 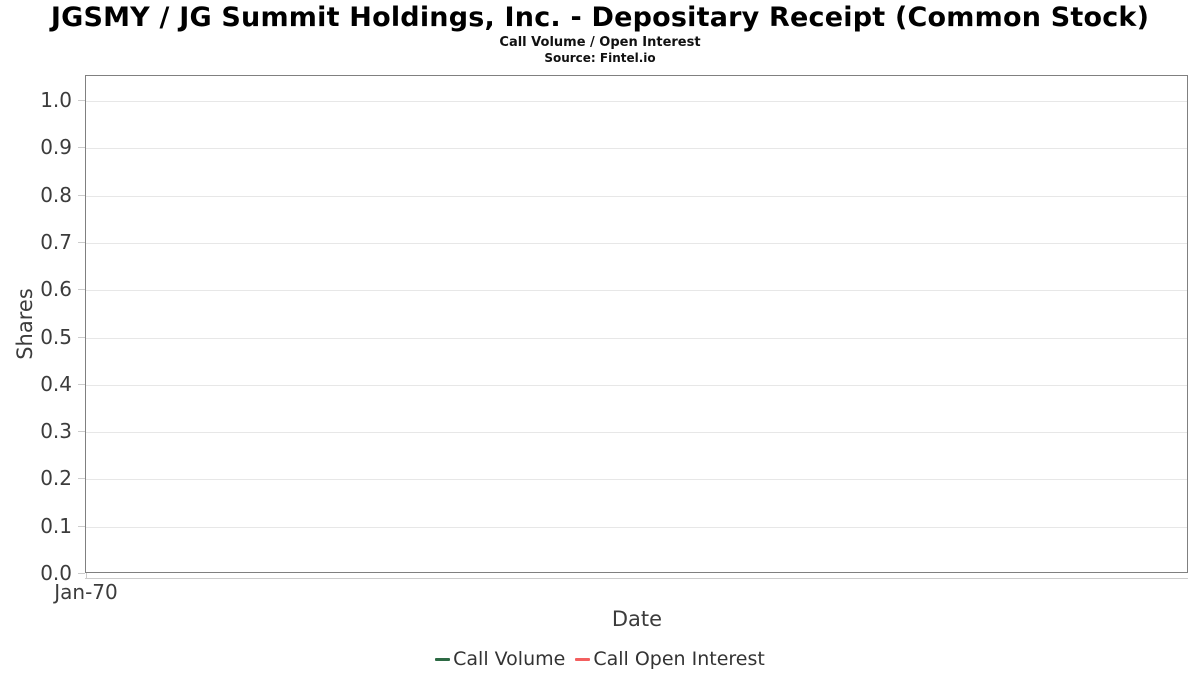 I want to click on x-tick-mark, so click(x=86, y=576).